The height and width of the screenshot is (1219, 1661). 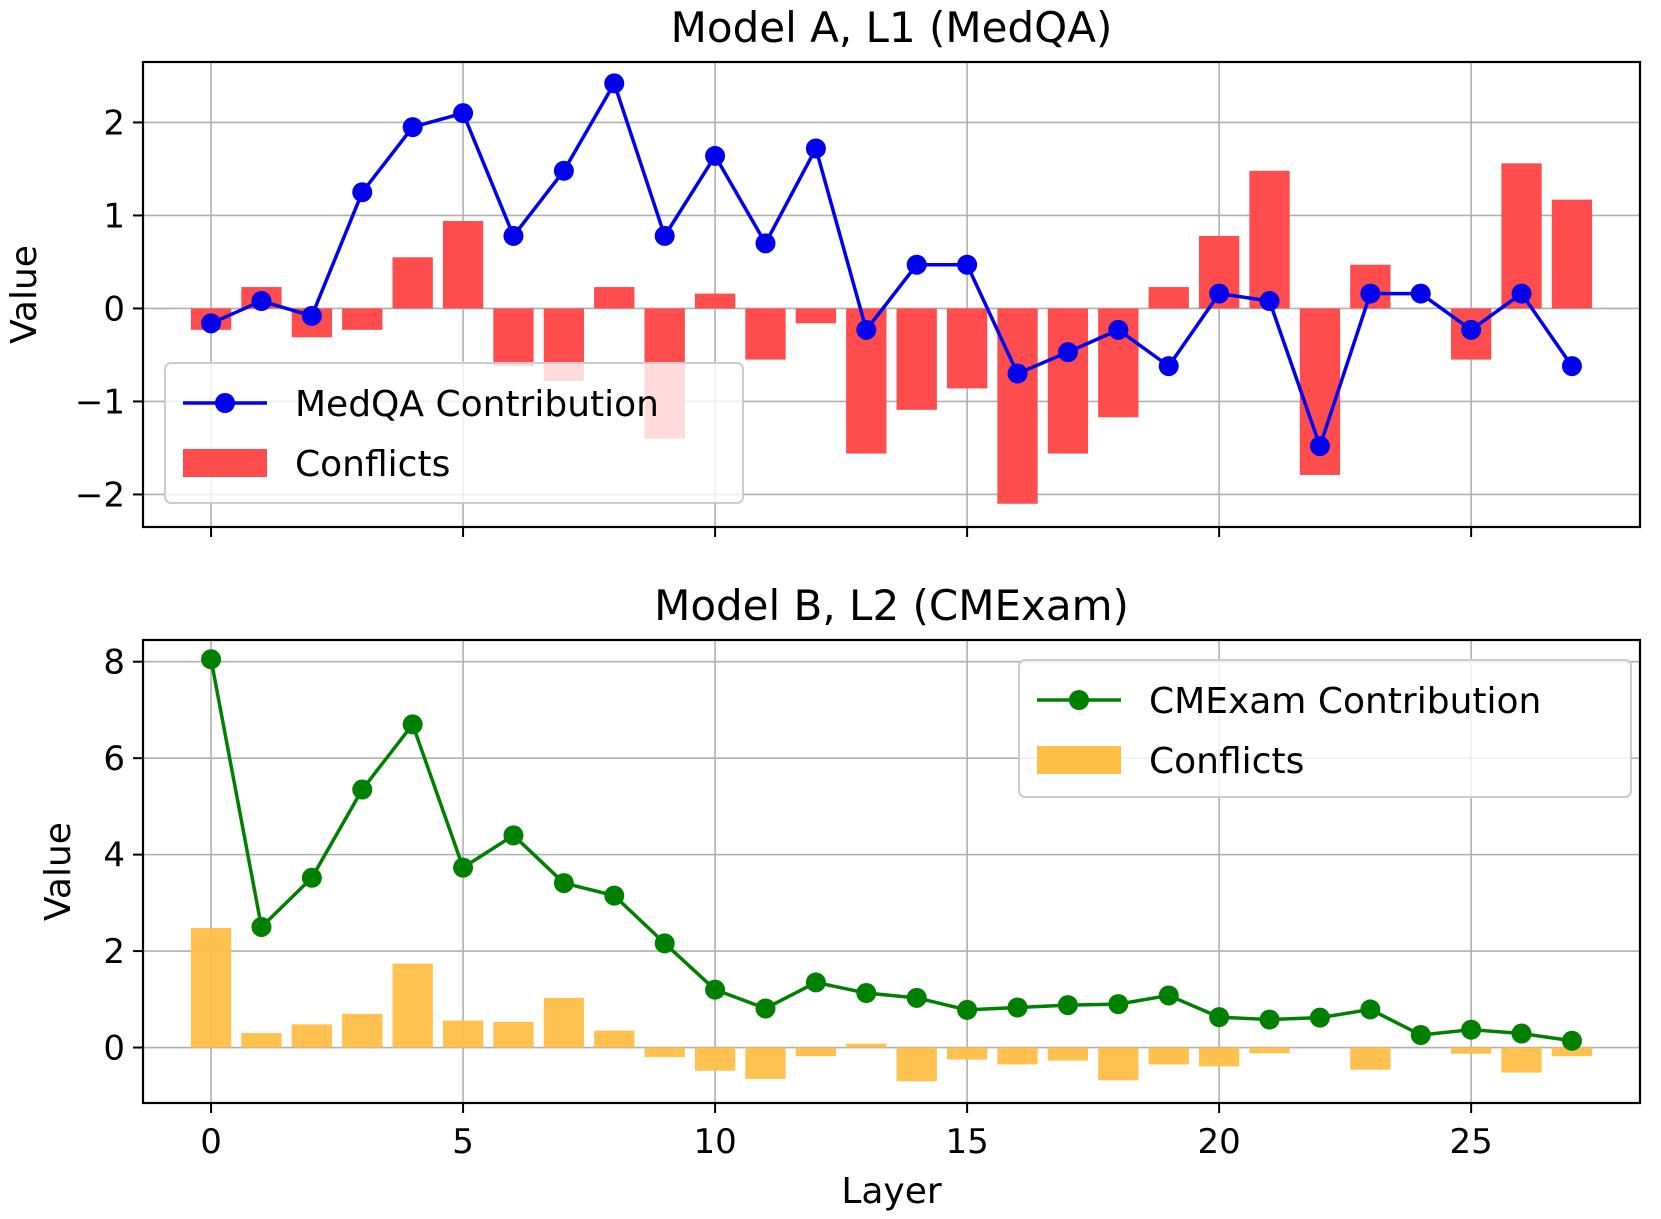 I want to click on legend-model-b: CMExam Contribution Conflicts, so click(x=1325, y=728).